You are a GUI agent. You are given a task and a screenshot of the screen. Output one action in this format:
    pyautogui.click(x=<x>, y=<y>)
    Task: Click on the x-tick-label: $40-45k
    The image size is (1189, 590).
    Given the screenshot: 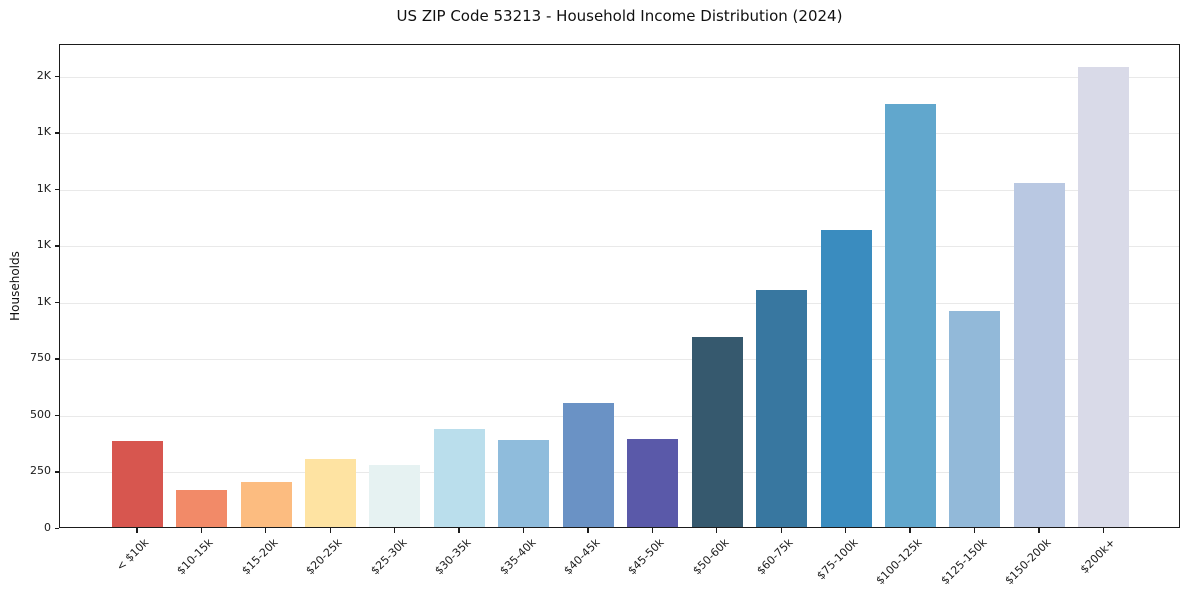 What is the action you would take?
    pyautogui.click(x=582, y=557)
    